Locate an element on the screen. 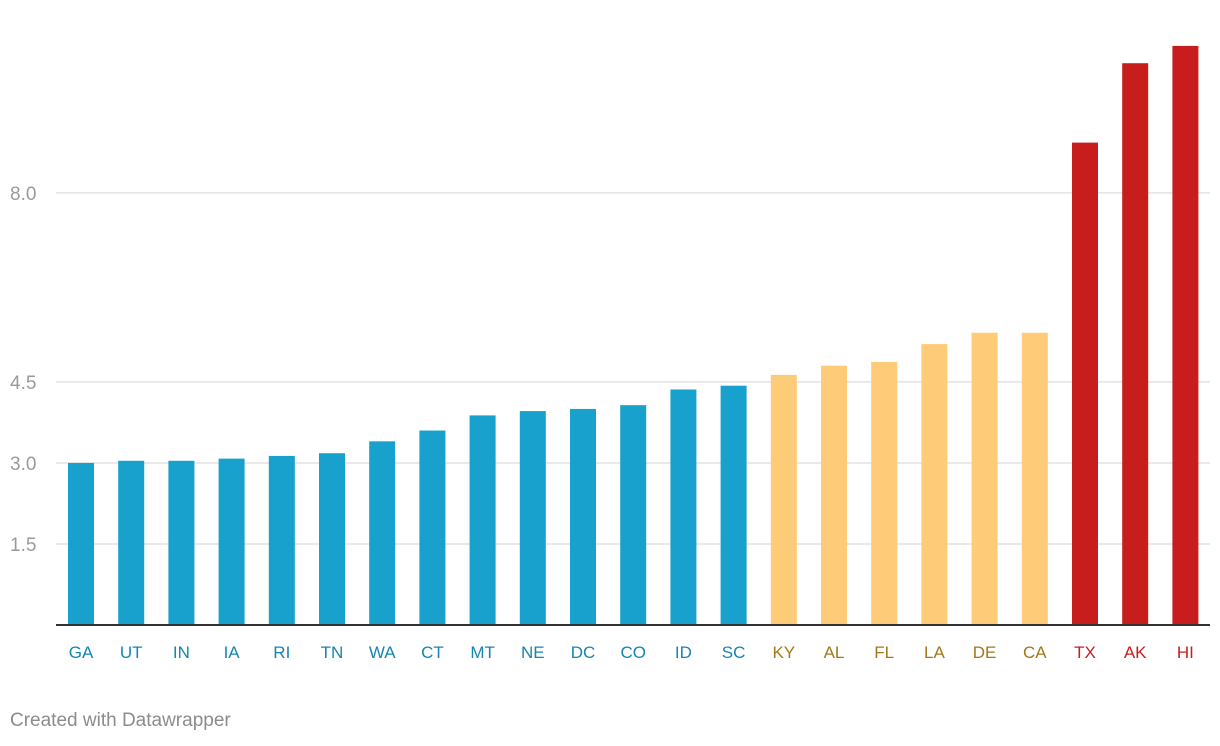 The width and height of the screenshot is (1220, 746). bar-dc is located at coordinates (583, 516).